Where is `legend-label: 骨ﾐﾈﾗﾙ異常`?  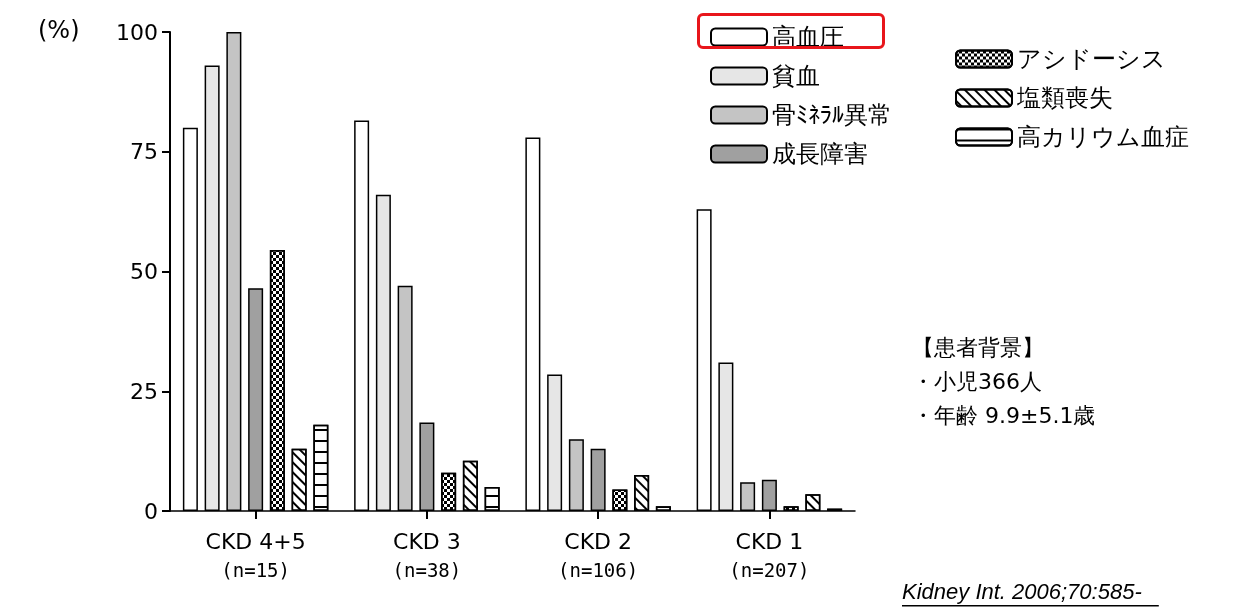
legend-label: 骨ﾐﾈﾗﾙ異常 is located at coordinates (832, 115).